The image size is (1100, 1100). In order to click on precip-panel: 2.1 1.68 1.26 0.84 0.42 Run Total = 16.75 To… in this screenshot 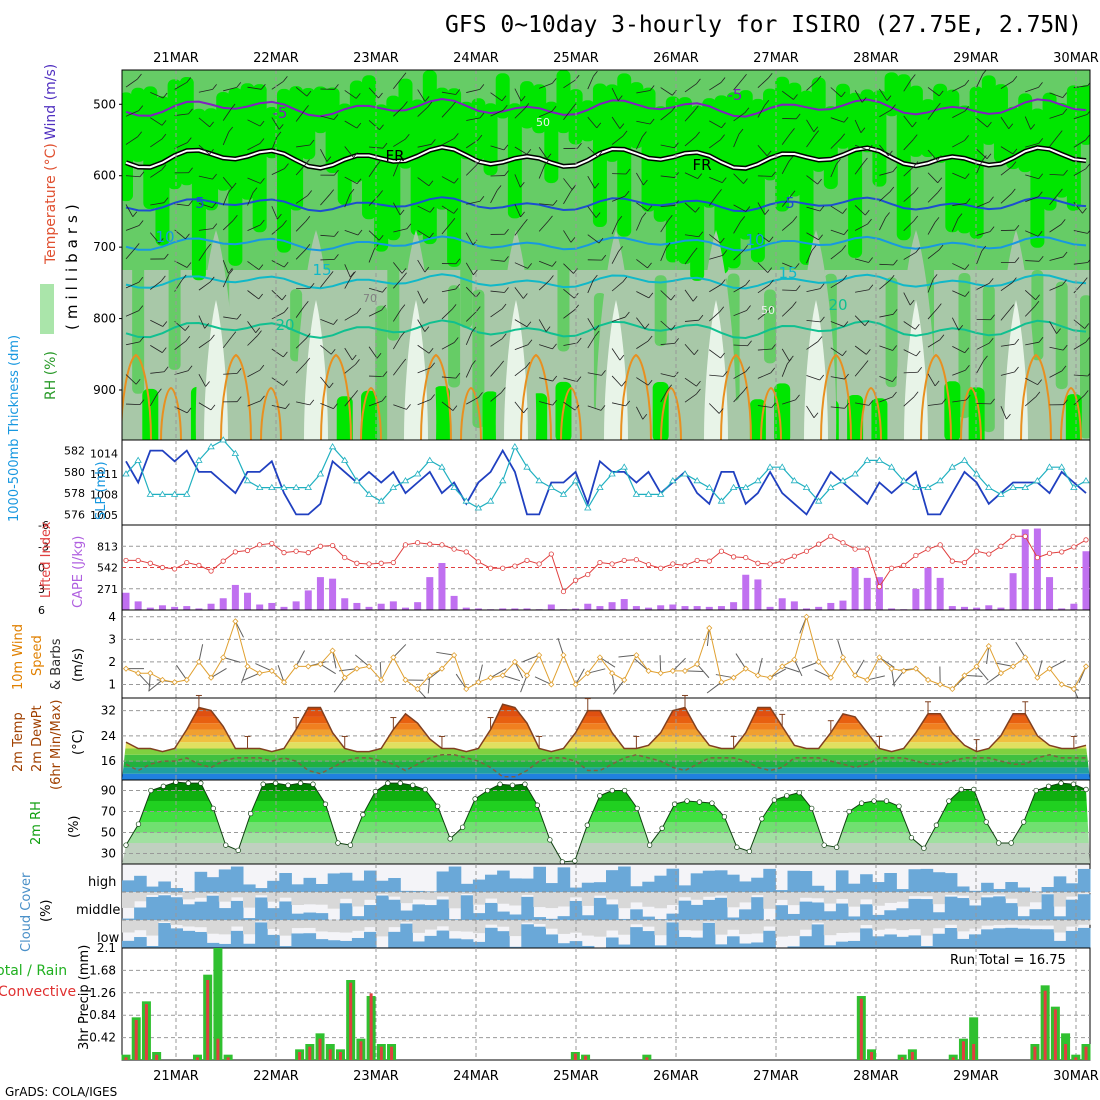, I will do `click(545, 1001)`.